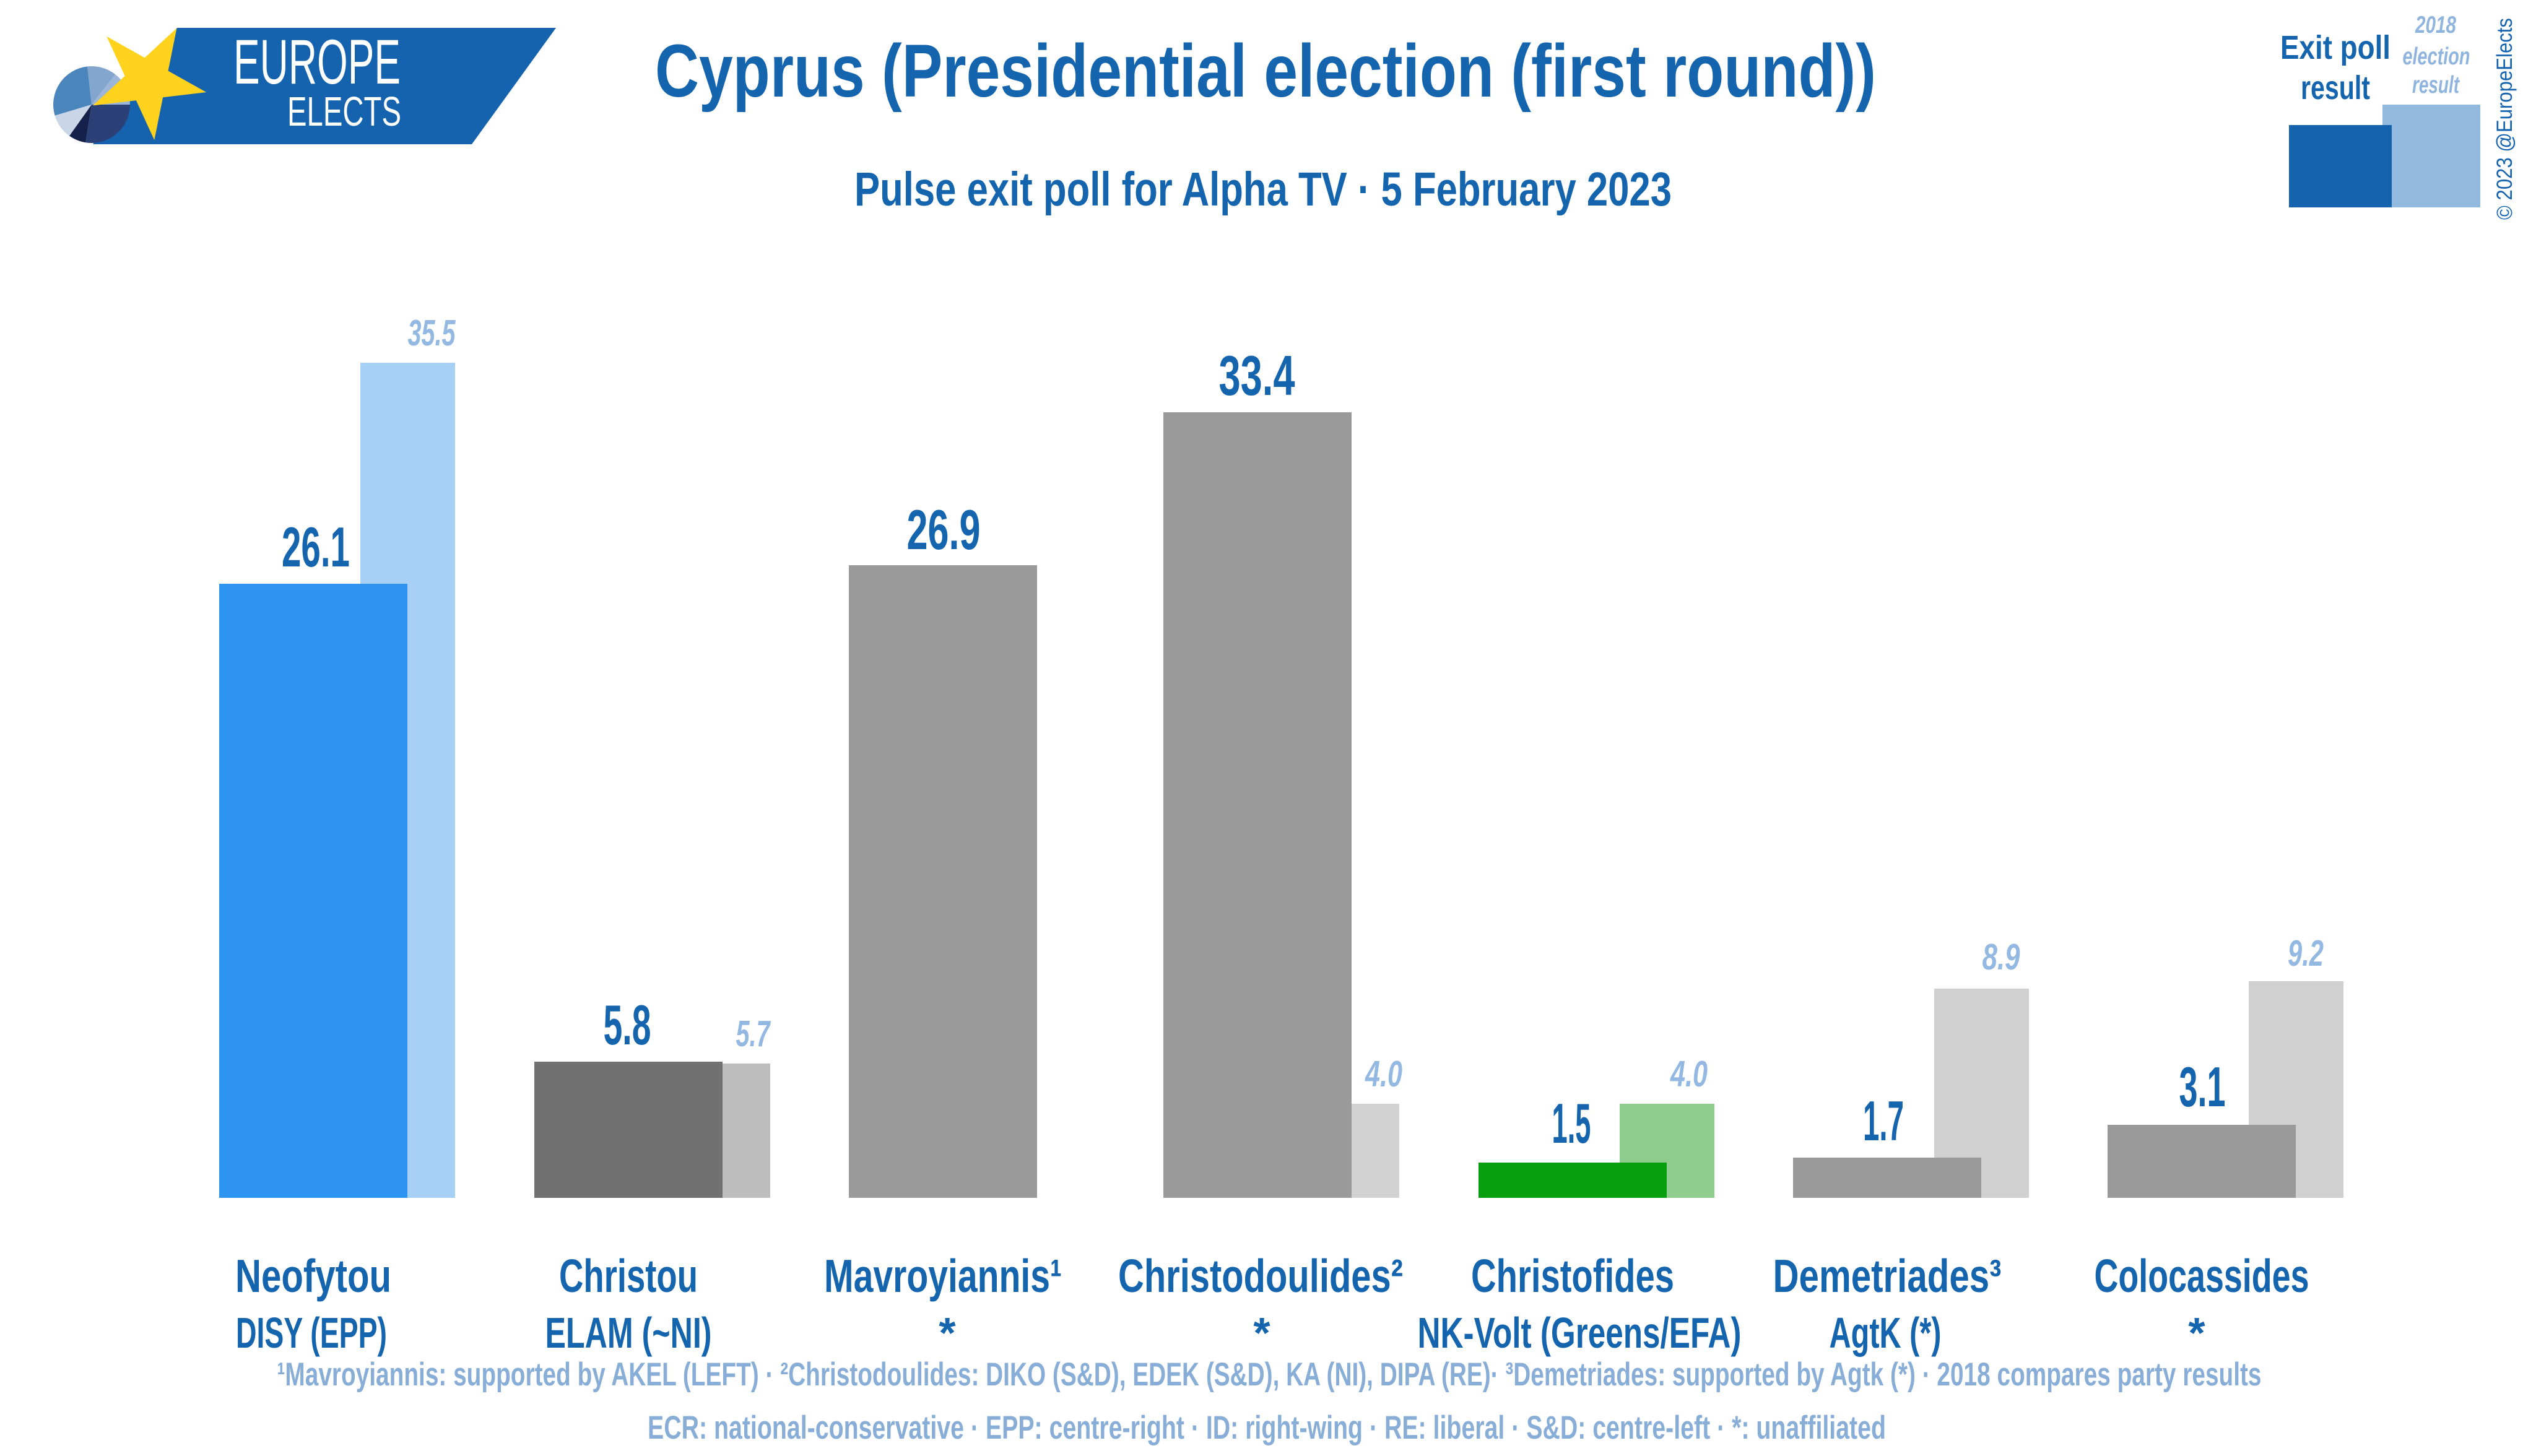 The image size is (2536, 1456). Describe the element at coordinates (2435, 25) in the screenshot. I see `svg-text: 2018` at that location.